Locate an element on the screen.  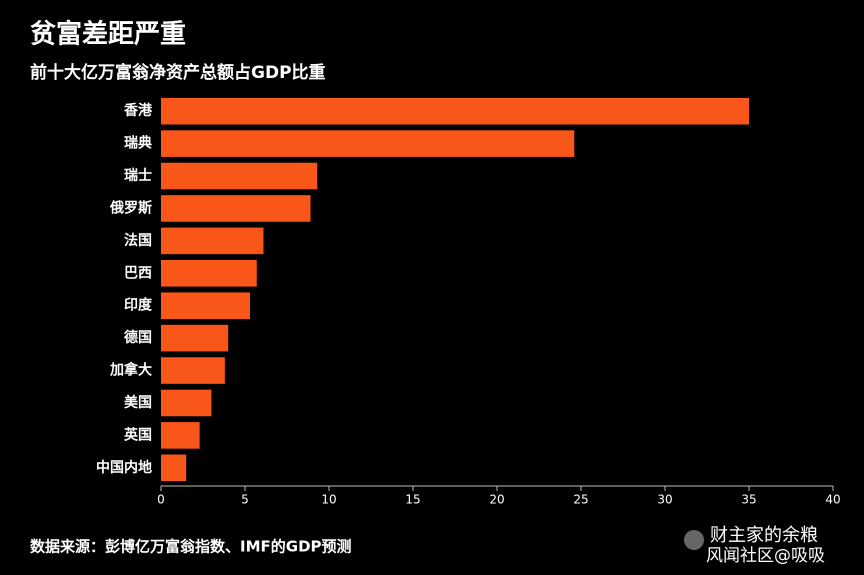
watermark-icon is located at coordinates (694, 540).